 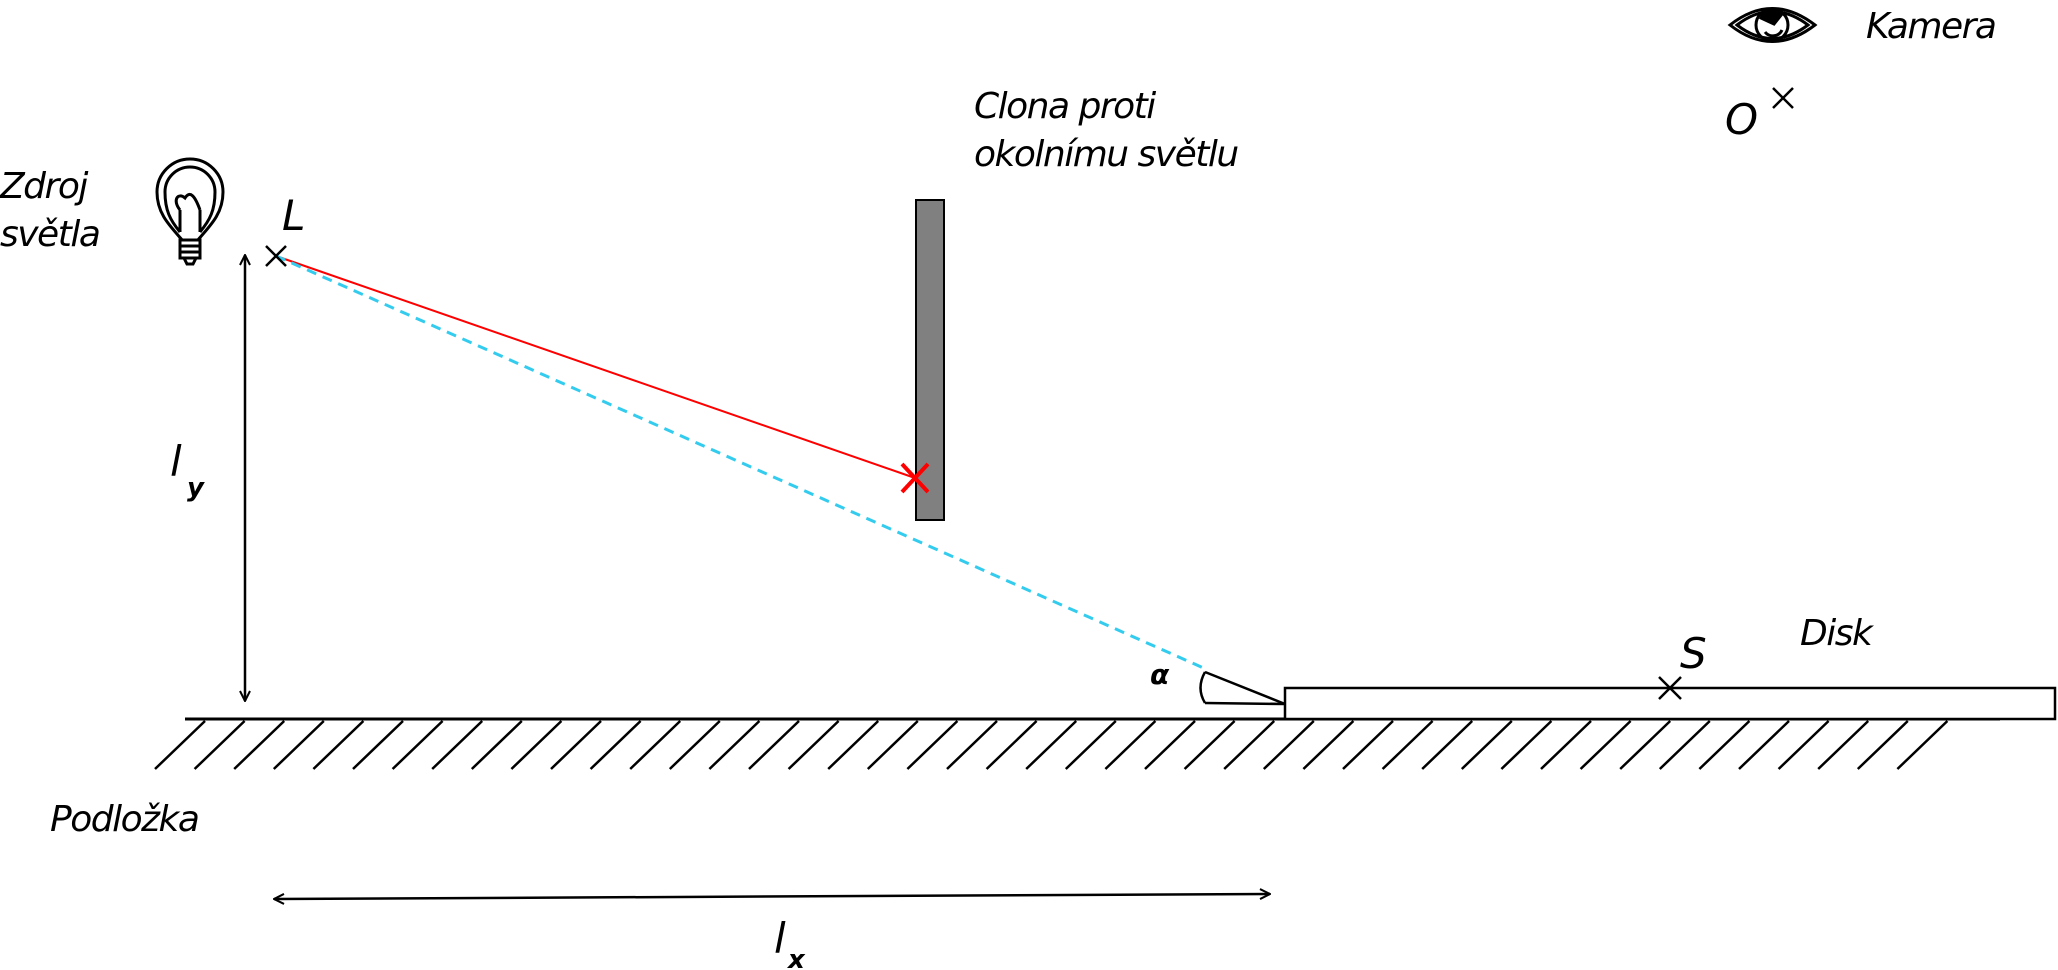 I want to click on light-bulb-icon, so click(x=190, y=211).